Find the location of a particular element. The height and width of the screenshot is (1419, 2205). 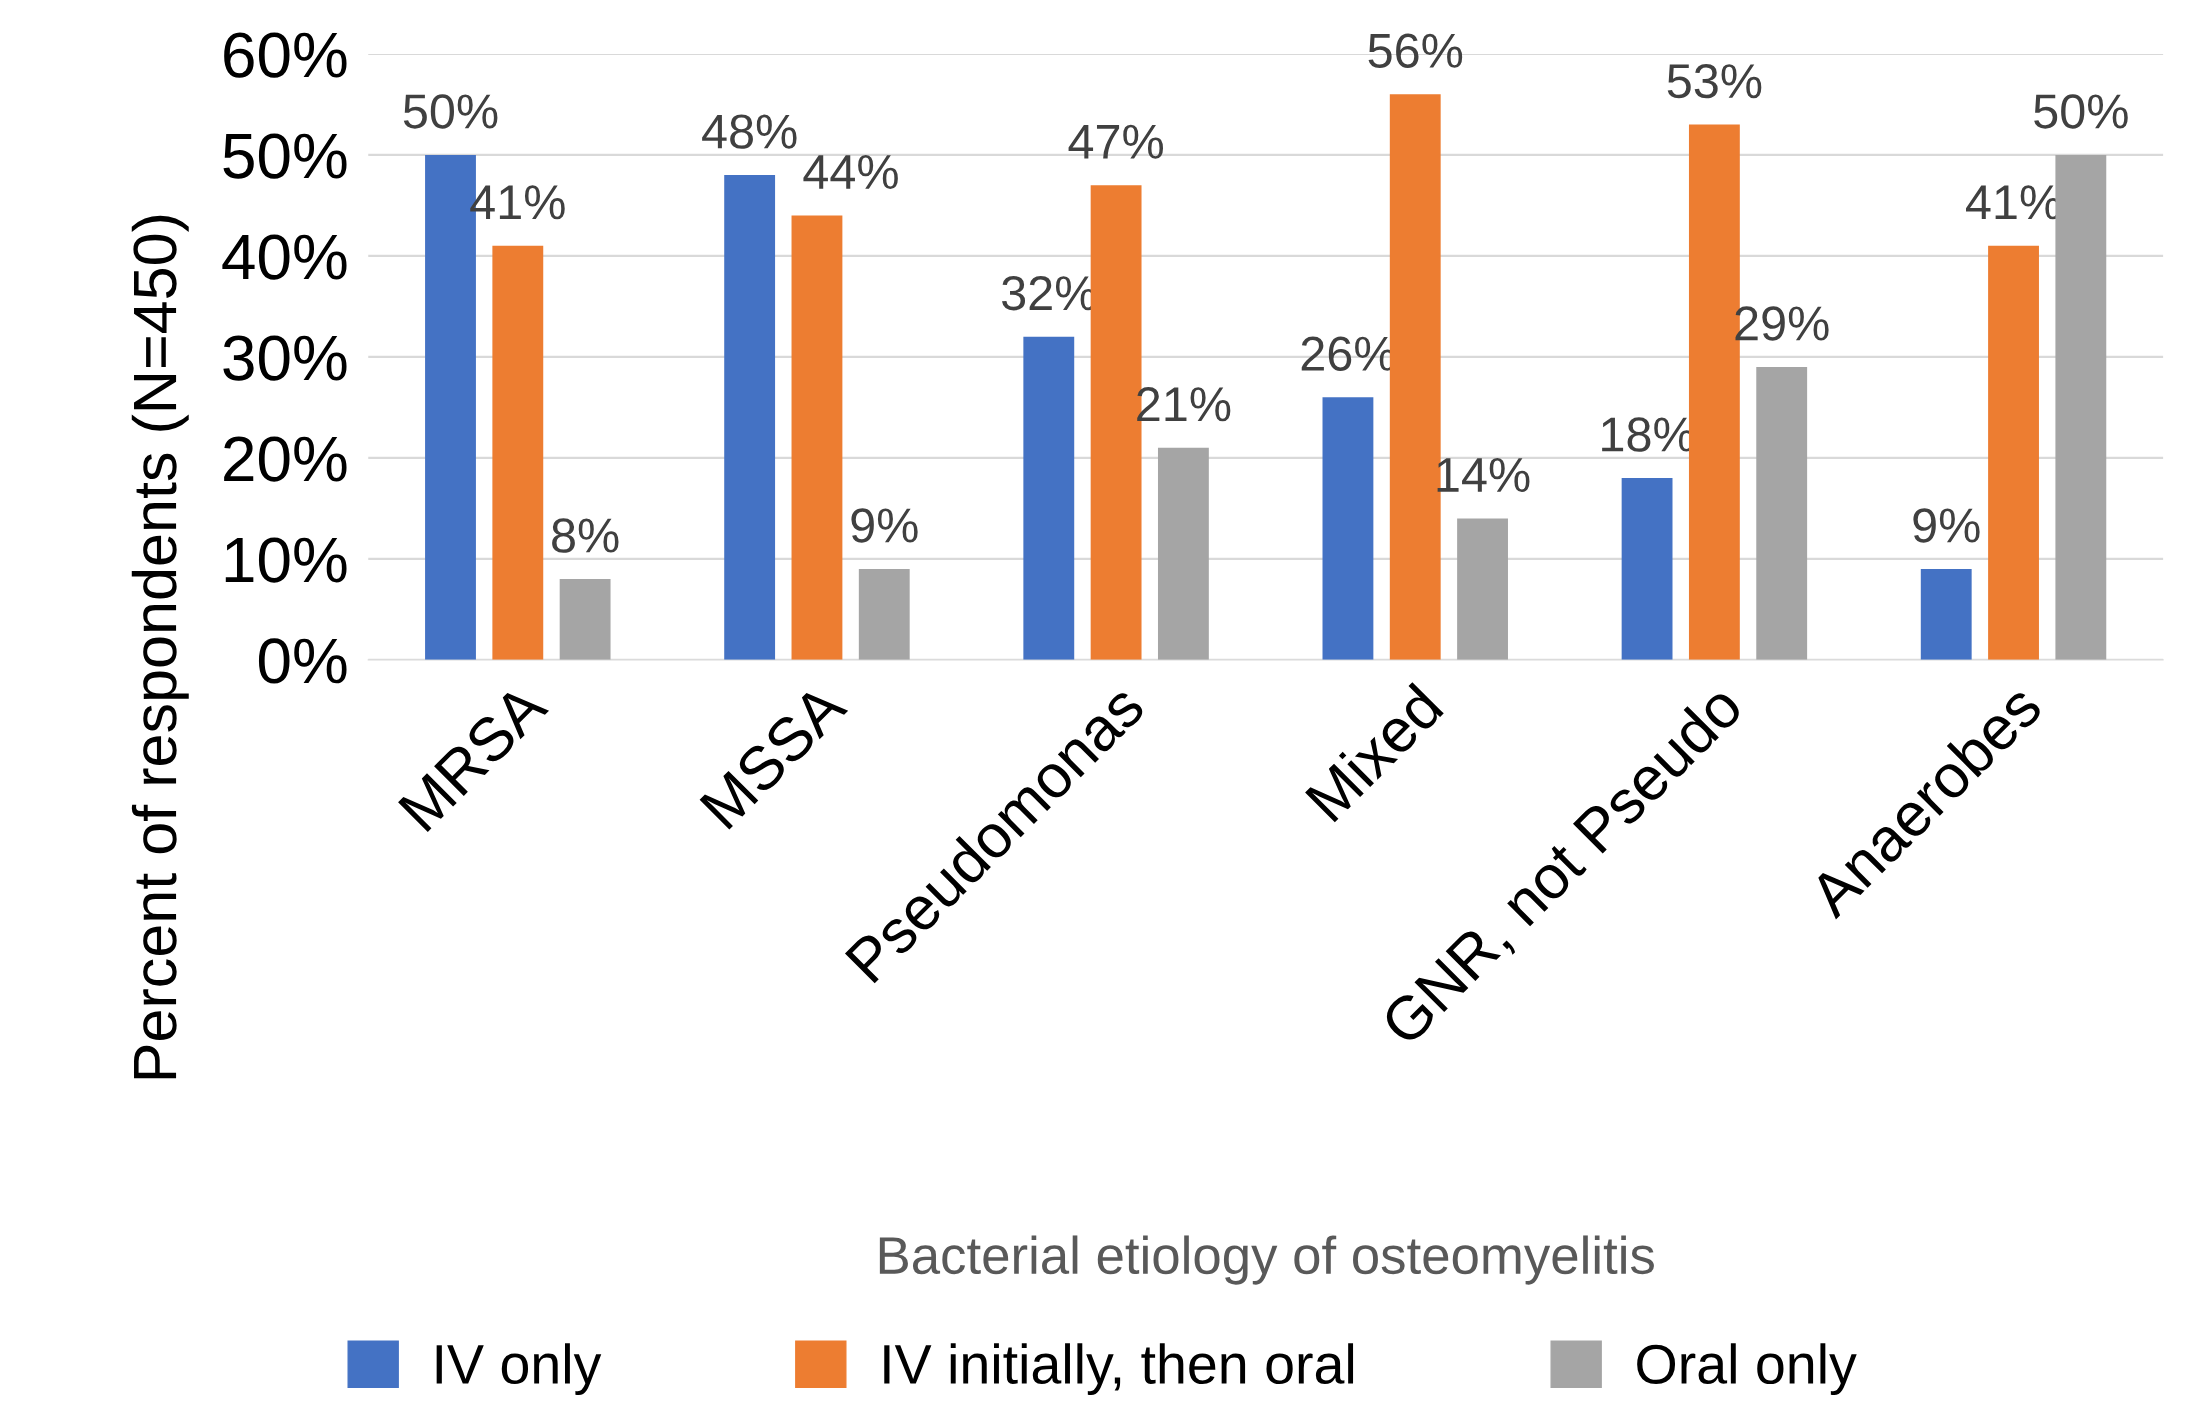

y-tick-label: 10% is located at coordinates (286, 560).